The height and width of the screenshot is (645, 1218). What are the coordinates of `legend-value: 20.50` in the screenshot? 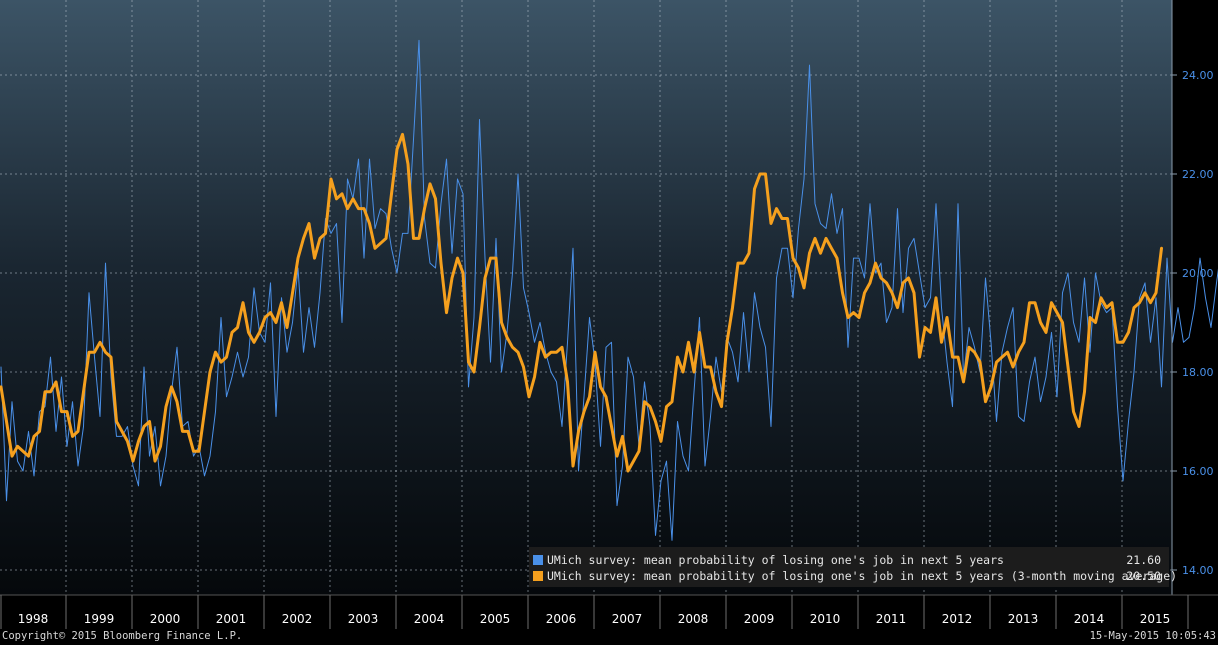 It's located at (1143, 576).